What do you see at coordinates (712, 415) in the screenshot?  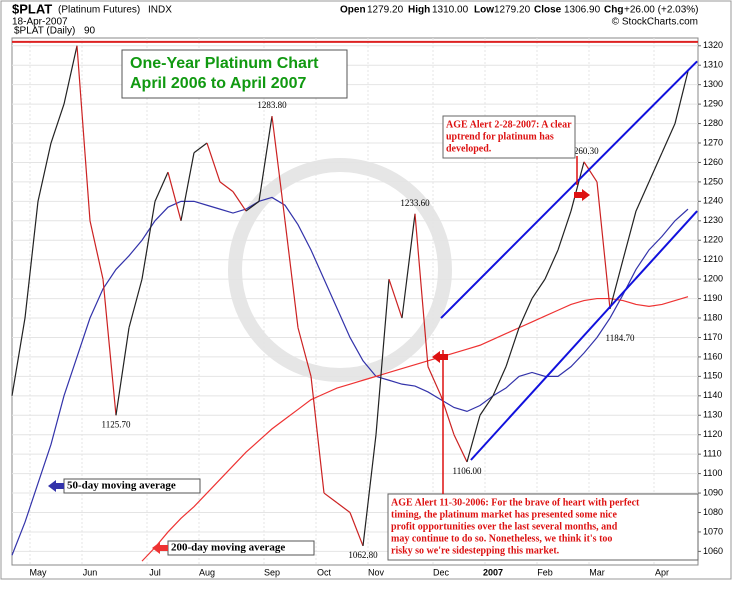 I see `y-tick-label: 1130` at bounding box center [712, 415].